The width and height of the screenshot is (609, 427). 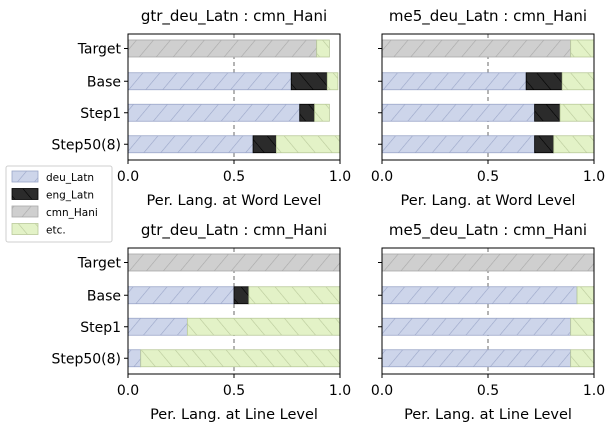 I want to click on legend-box, so click(x=59, y=204).